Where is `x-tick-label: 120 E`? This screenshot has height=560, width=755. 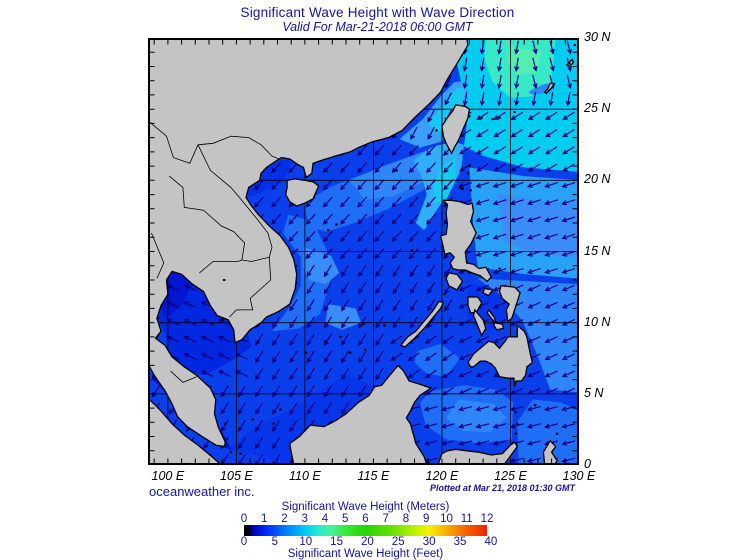 x-tick-label: 120 E is located at coordinates (442, 476).